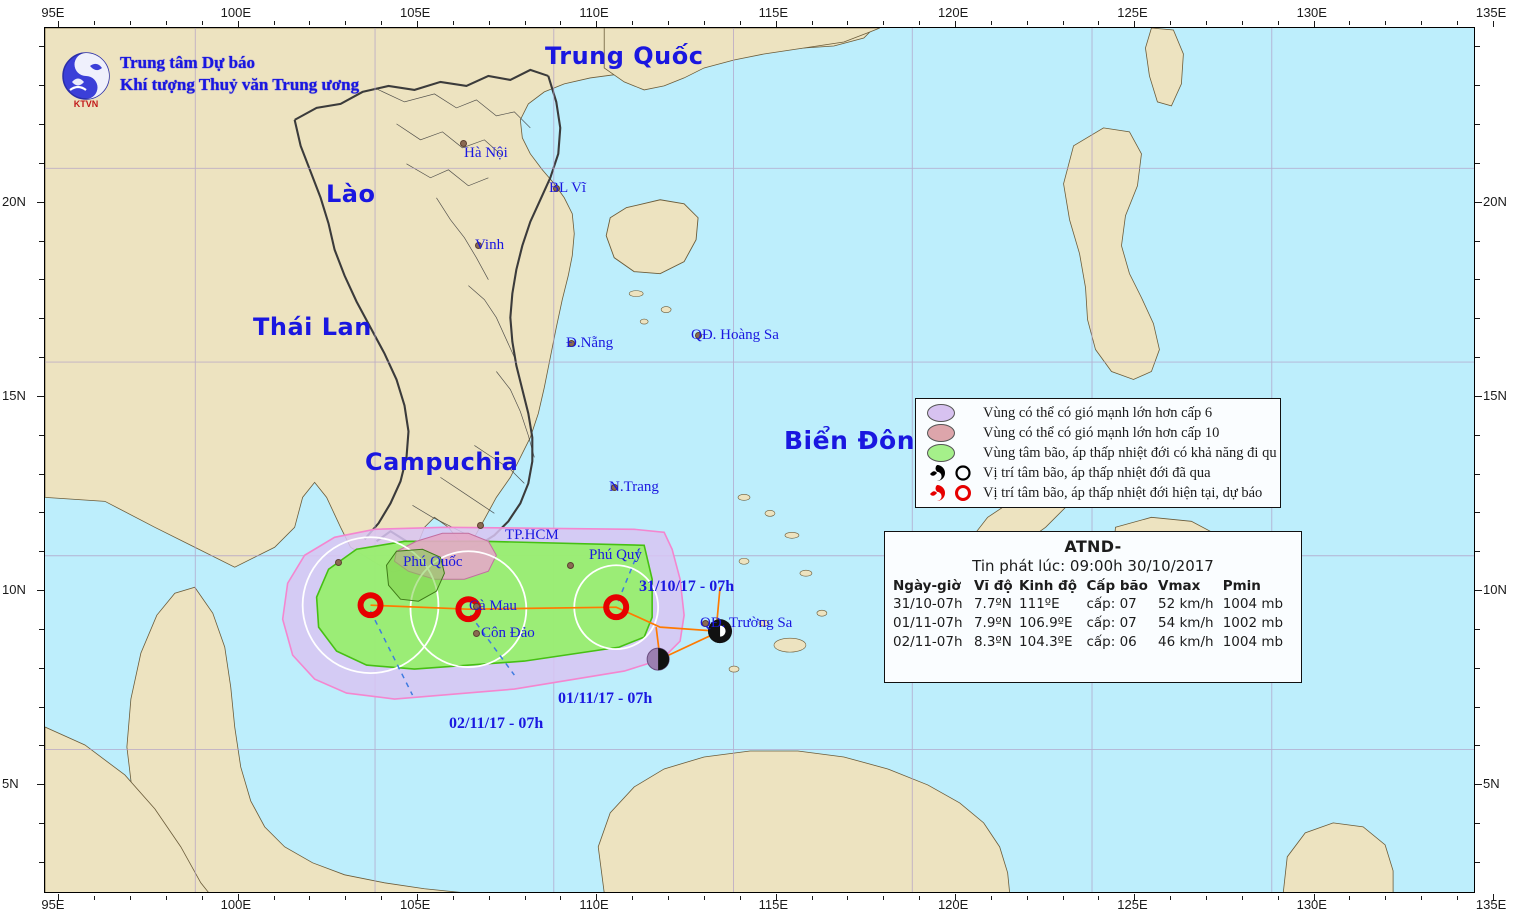  I want to click on landmass-china-east, so click(741, 59).